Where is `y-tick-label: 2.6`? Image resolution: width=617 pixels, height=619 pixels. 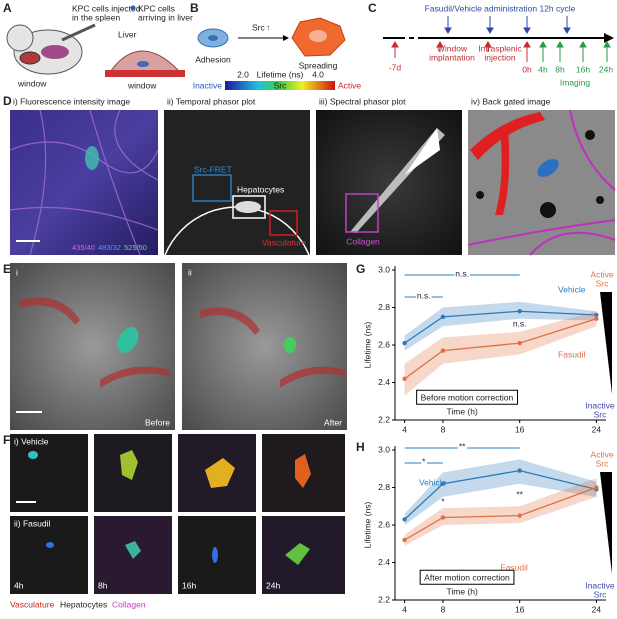
y-tick-label: 2.6 is located at coordinates (384, 524).